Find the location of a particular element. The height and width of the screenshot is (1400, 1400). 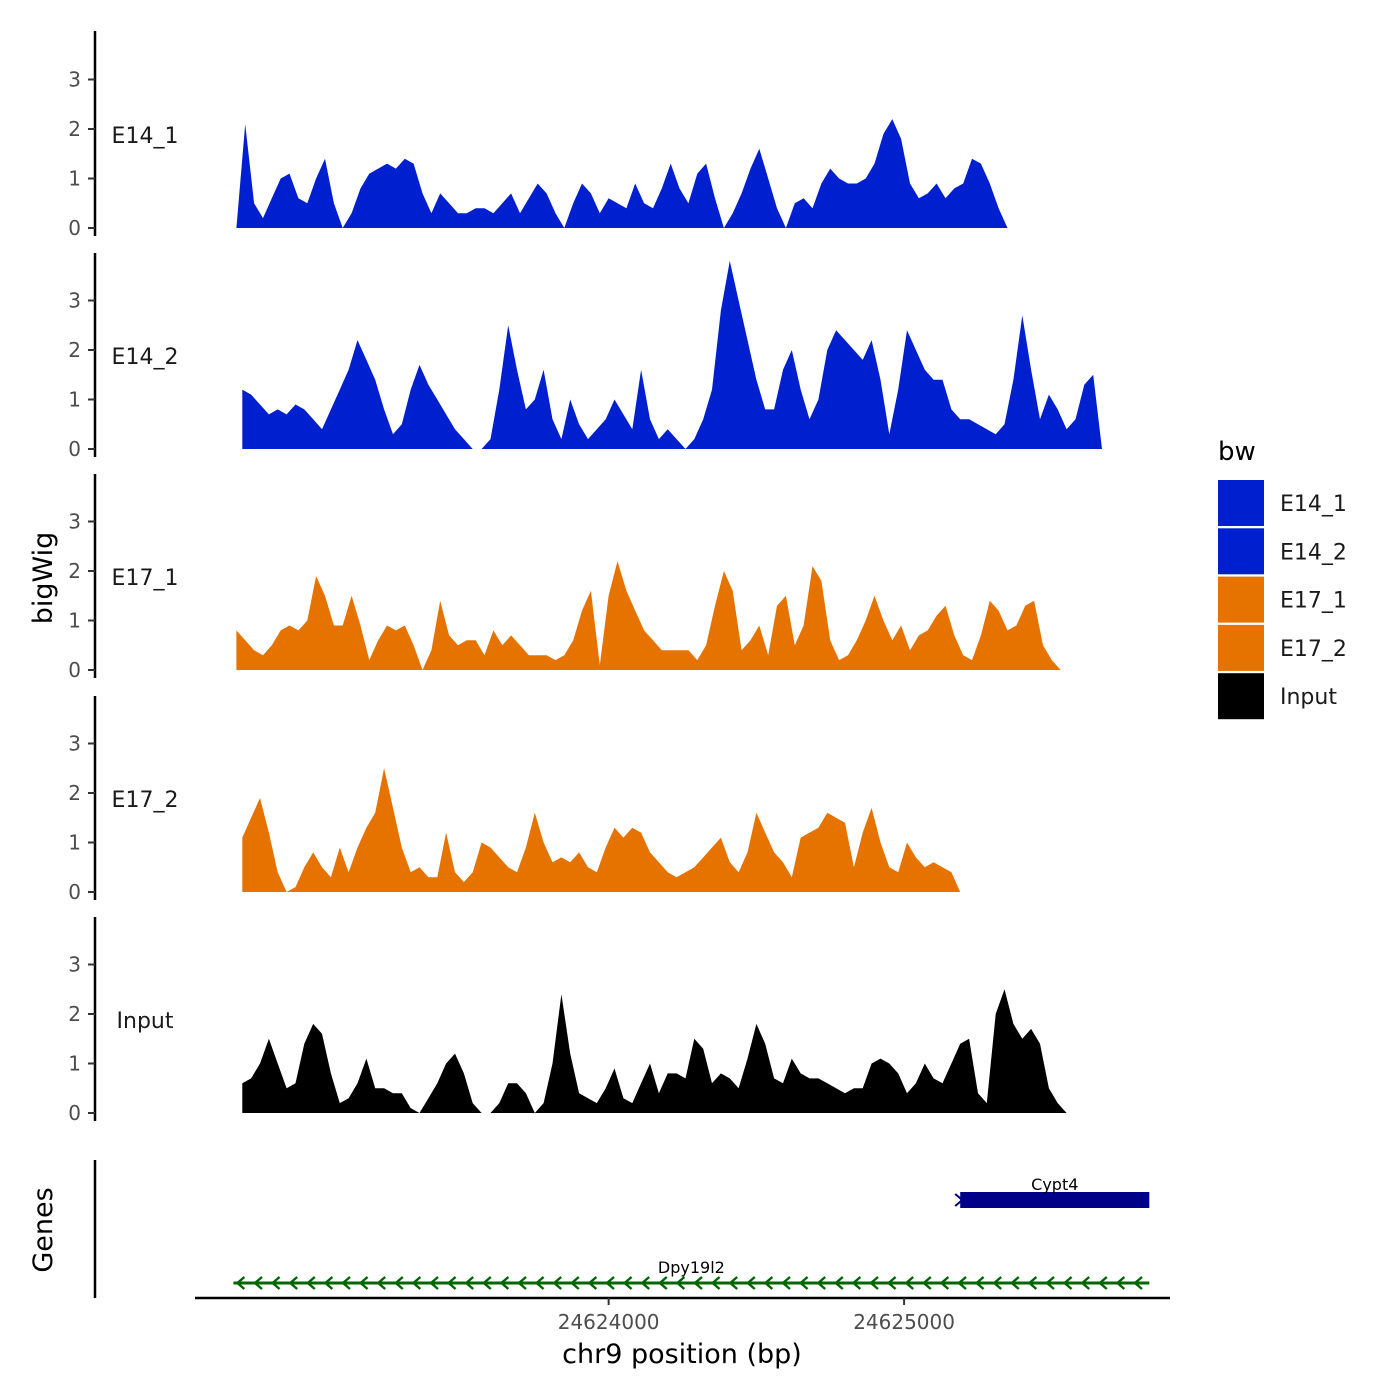

track-E14_2: 0 1 2 3 E14_2 is located at coordinates (616, 357).